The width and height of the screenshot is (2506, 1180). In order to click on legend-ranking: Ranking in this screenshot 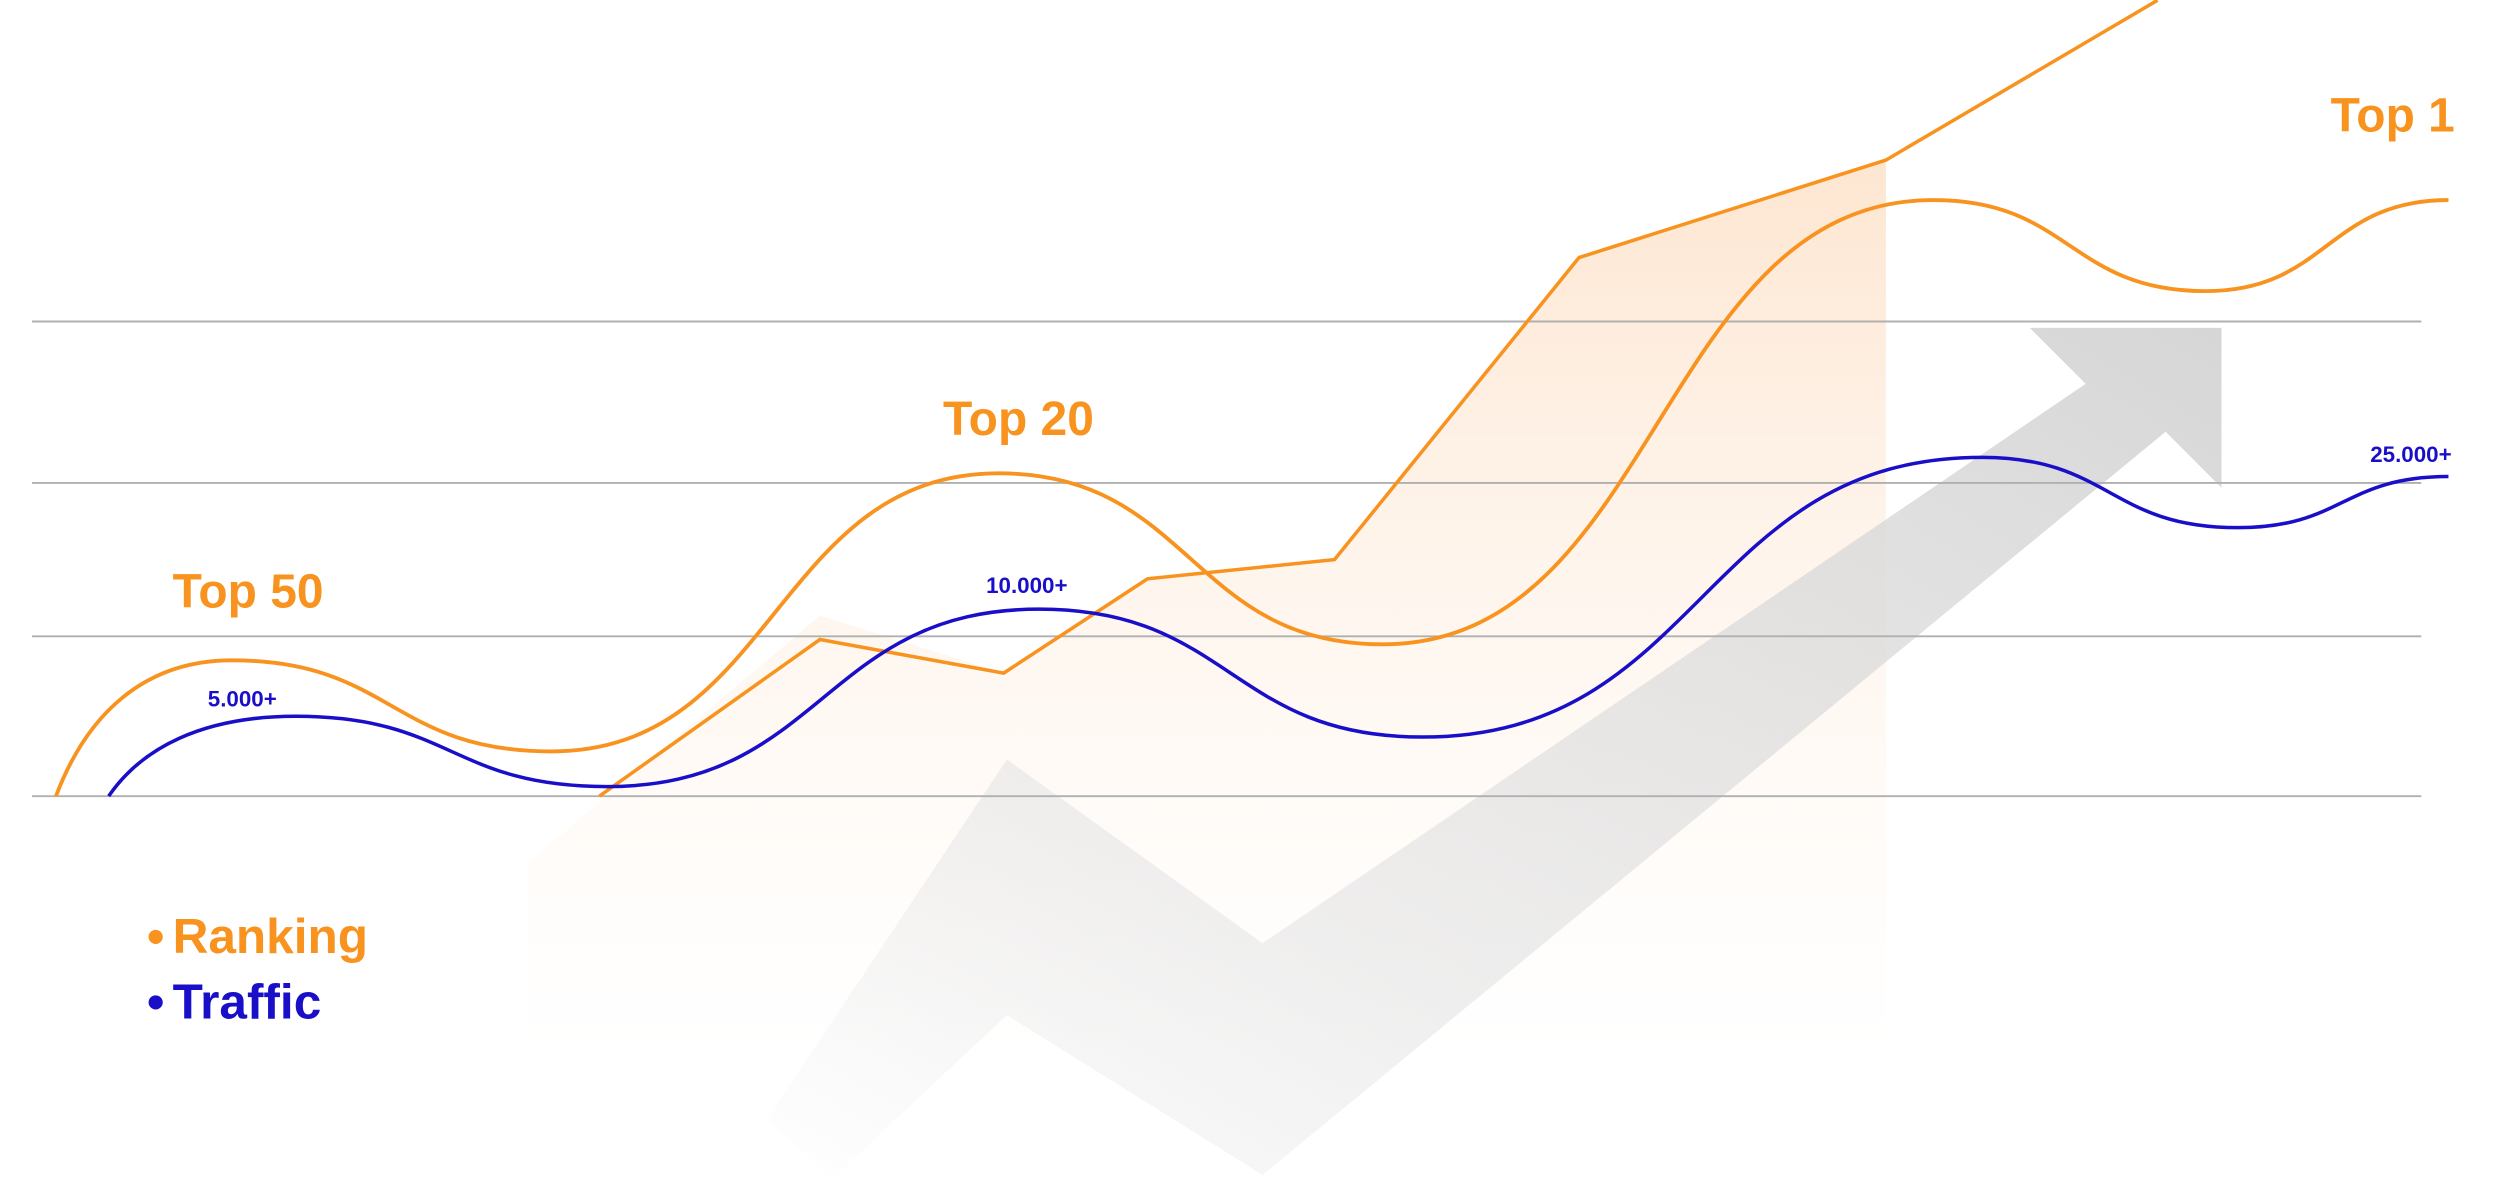, I will do `click(270, 936)`.